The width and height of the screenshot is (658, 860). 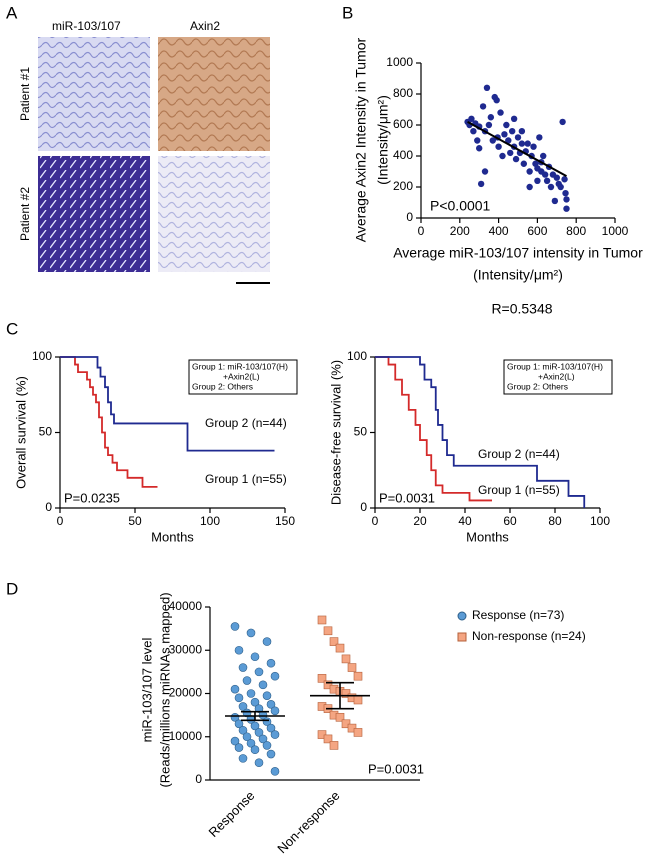 I want to click on legend-marker, so click(x=462, y=637).